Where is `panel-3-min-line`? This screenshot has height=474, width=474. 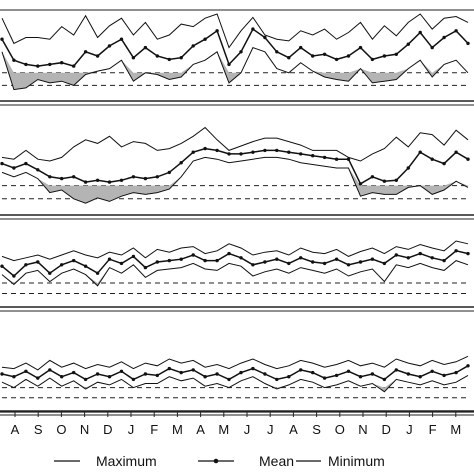 panel-3-min-line is located at coordinates (235, 273).